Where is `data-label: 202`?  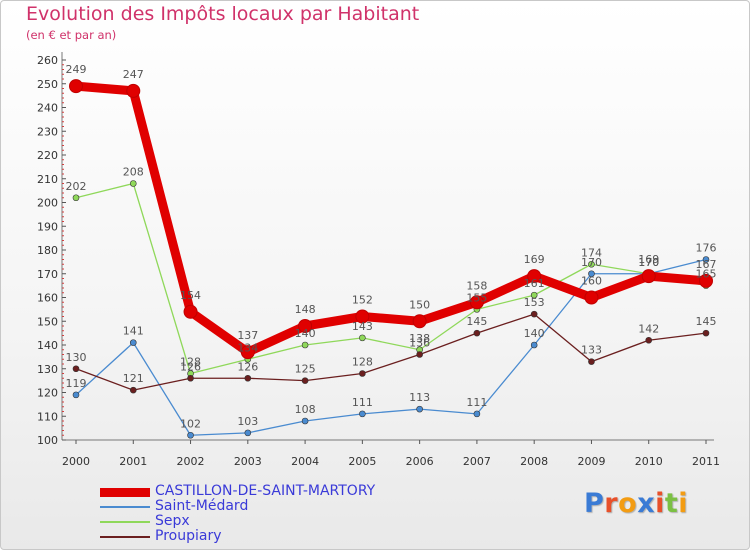 data-label: 202 is located at coordinates (76, 186).